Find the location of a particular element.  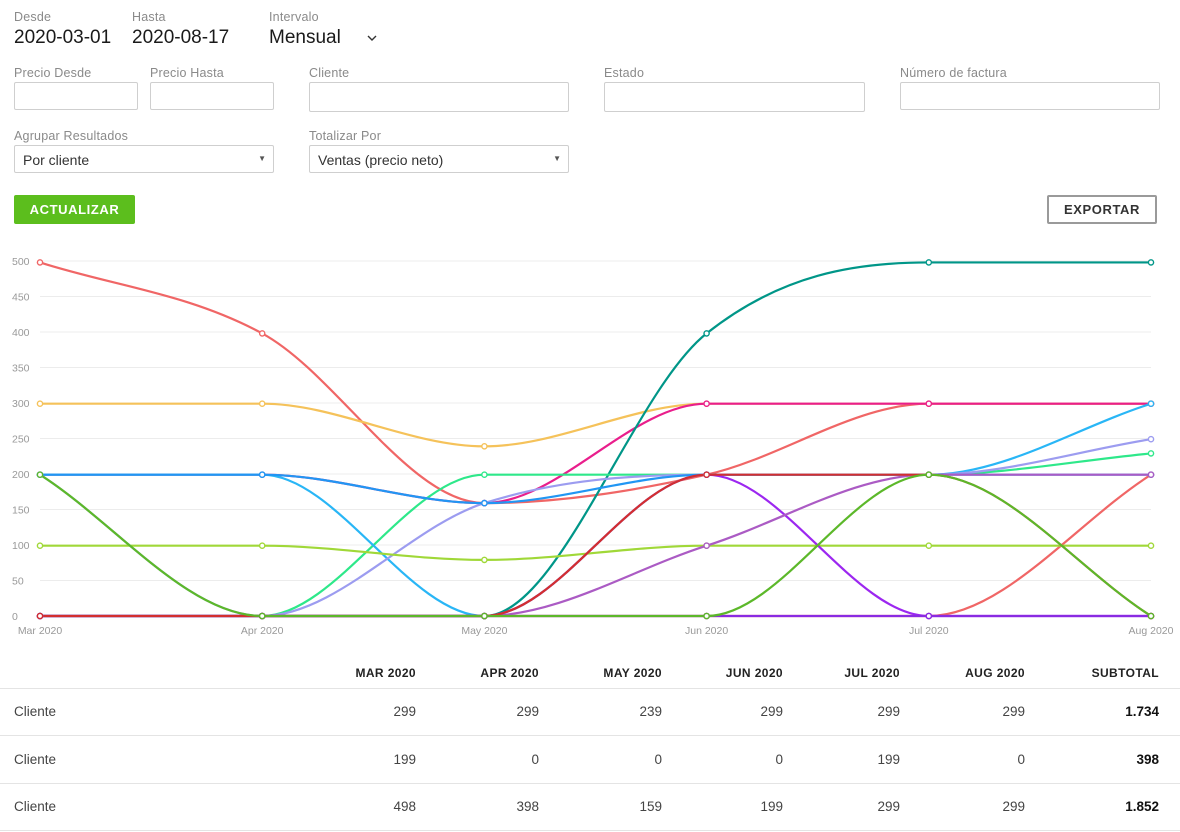

cliente-input is located at coordinates (439, 97).